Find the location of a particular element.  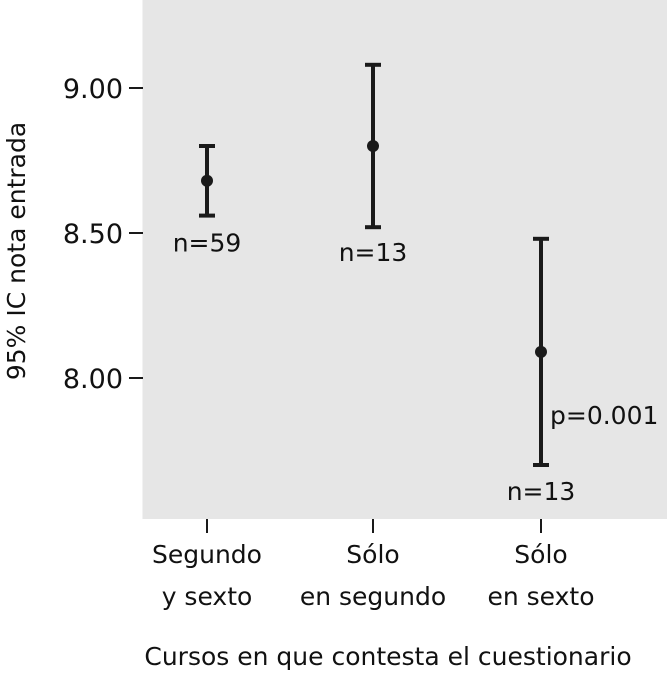

x-tick-label: Segundo is located at coordinates (207, 554).